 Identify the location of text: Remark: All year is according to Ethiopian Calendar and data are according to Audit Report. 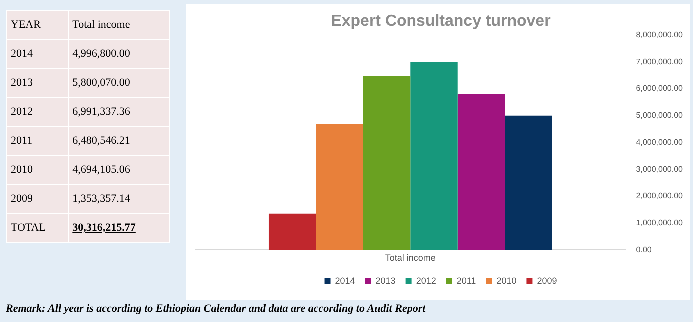
(216, 309).